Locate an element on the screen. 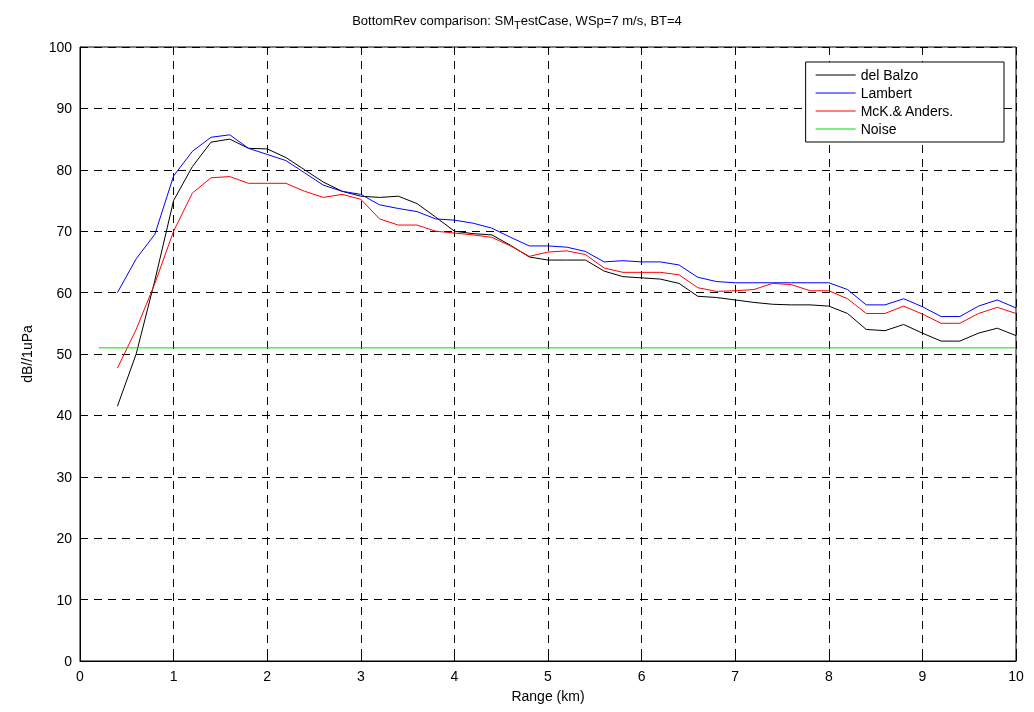  x-tick-label: 10 is located at coordinates (1016, 676).